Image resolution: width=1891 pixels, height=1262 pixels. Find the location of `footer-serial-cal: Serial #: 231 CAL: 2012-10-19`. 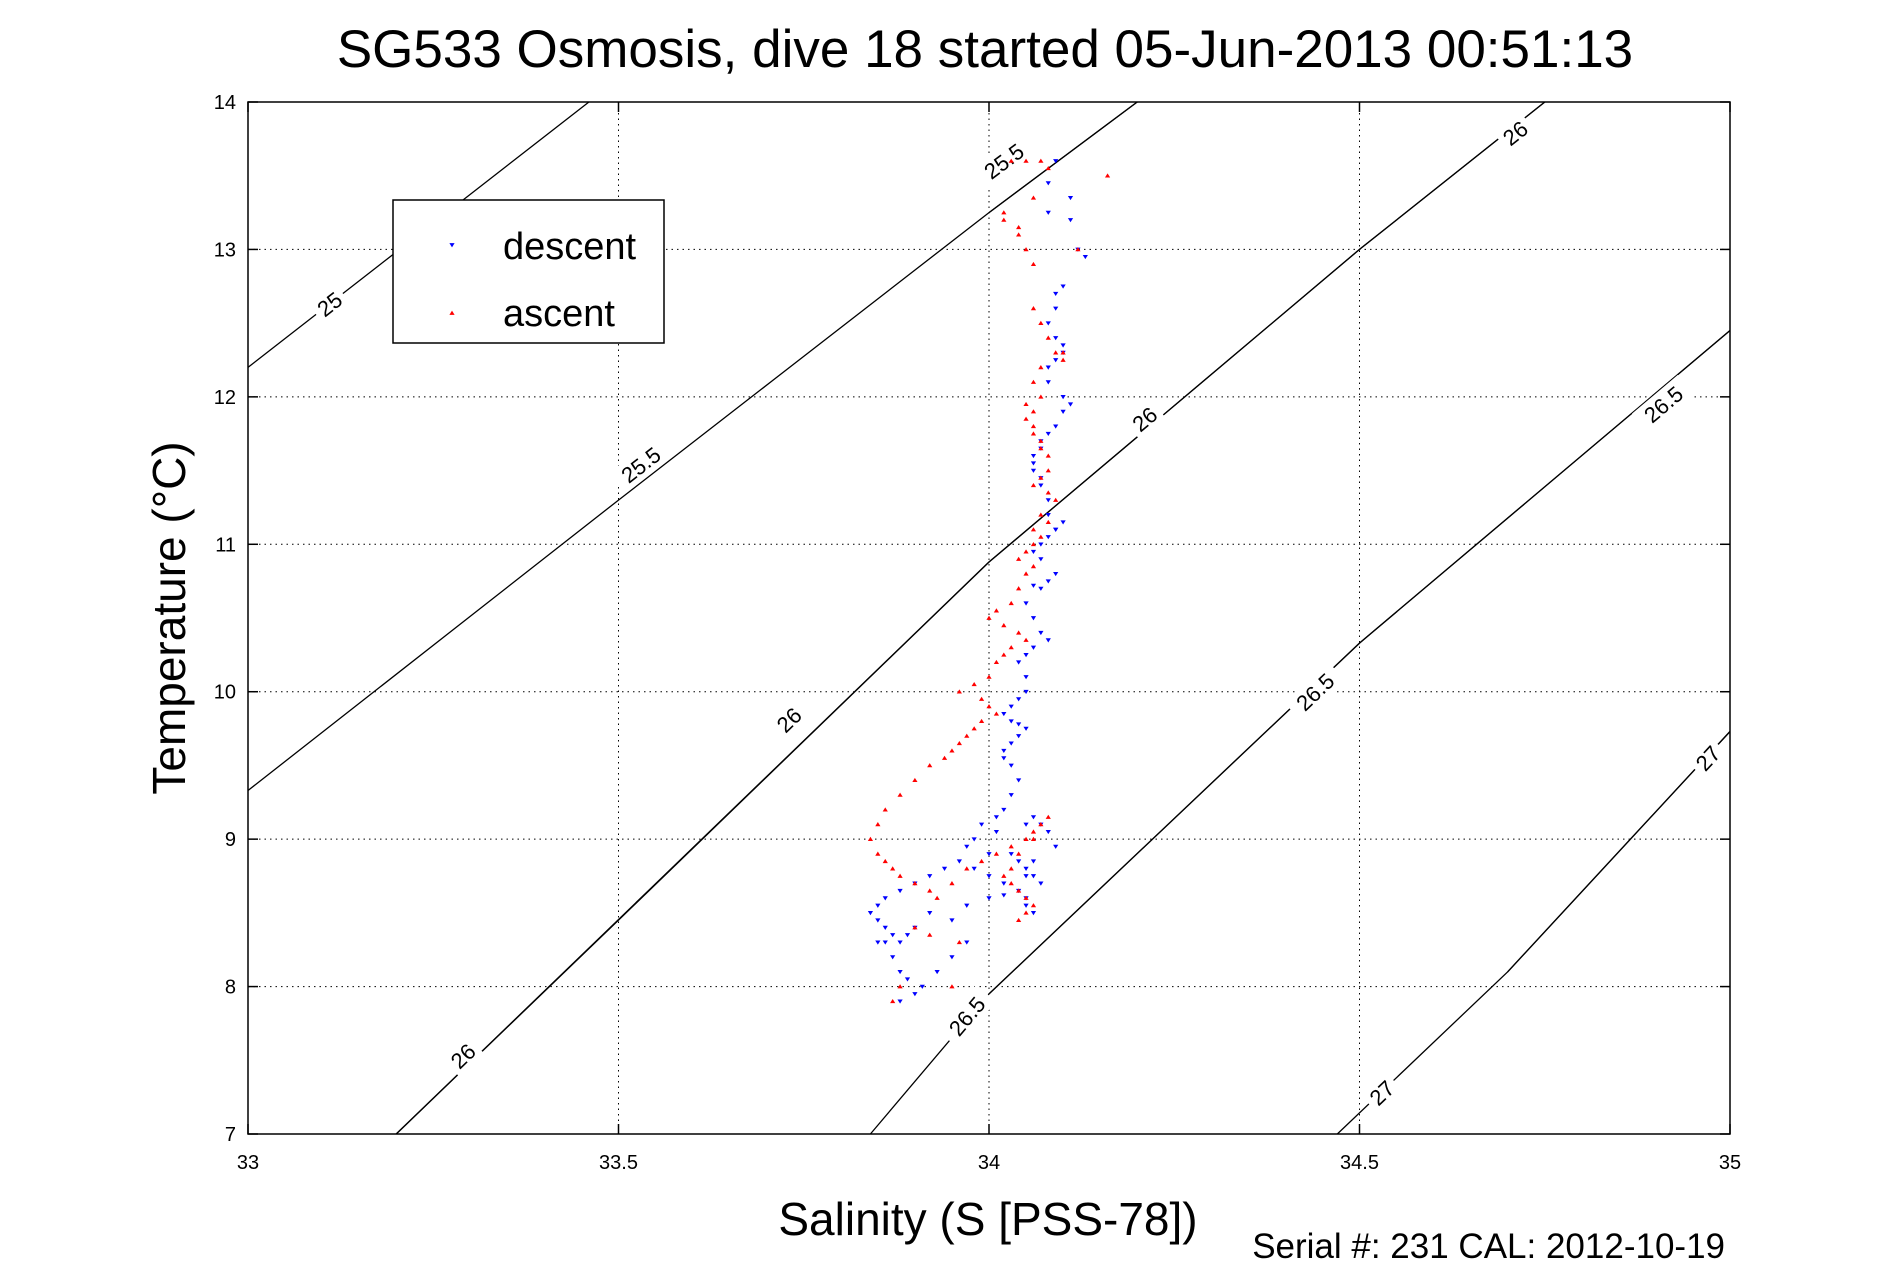

footer-serial-cal: Serial #: 231 CAL: 2012-10-19 is located at coordinates (1488, 1244).